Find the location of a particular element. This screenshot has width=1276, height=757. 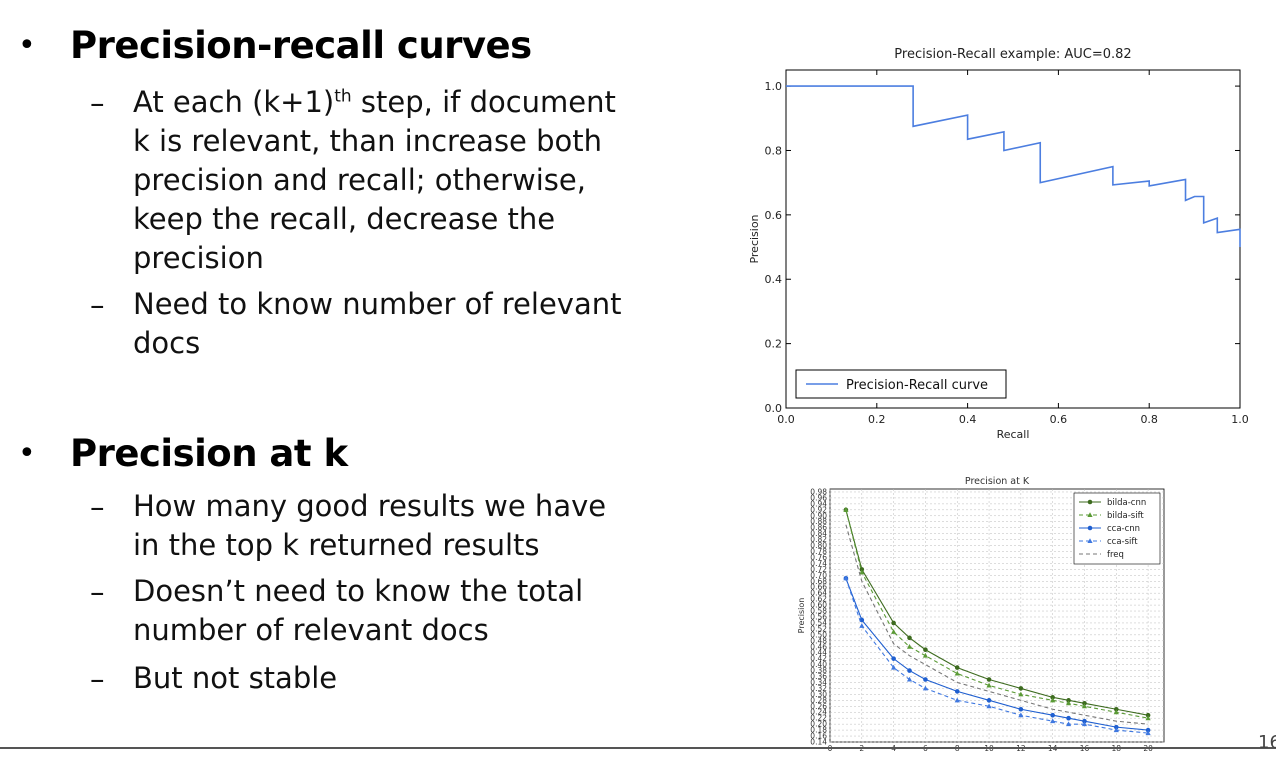

y-tick-label: 0.36 is located at coordinates (818, 676).